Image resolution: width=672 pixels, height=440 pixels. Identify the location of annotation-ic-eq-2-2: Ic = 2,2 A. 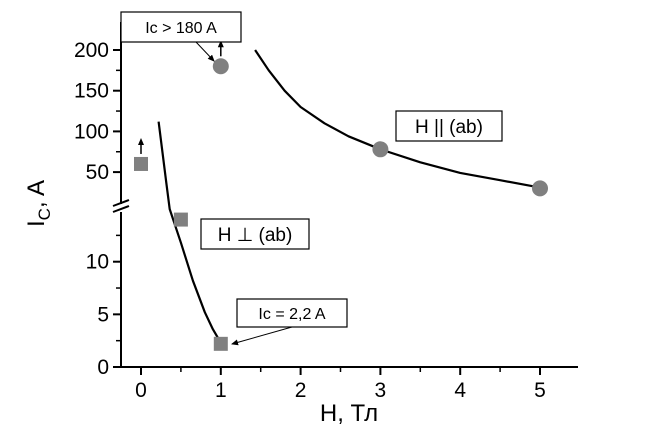
(289, 322).